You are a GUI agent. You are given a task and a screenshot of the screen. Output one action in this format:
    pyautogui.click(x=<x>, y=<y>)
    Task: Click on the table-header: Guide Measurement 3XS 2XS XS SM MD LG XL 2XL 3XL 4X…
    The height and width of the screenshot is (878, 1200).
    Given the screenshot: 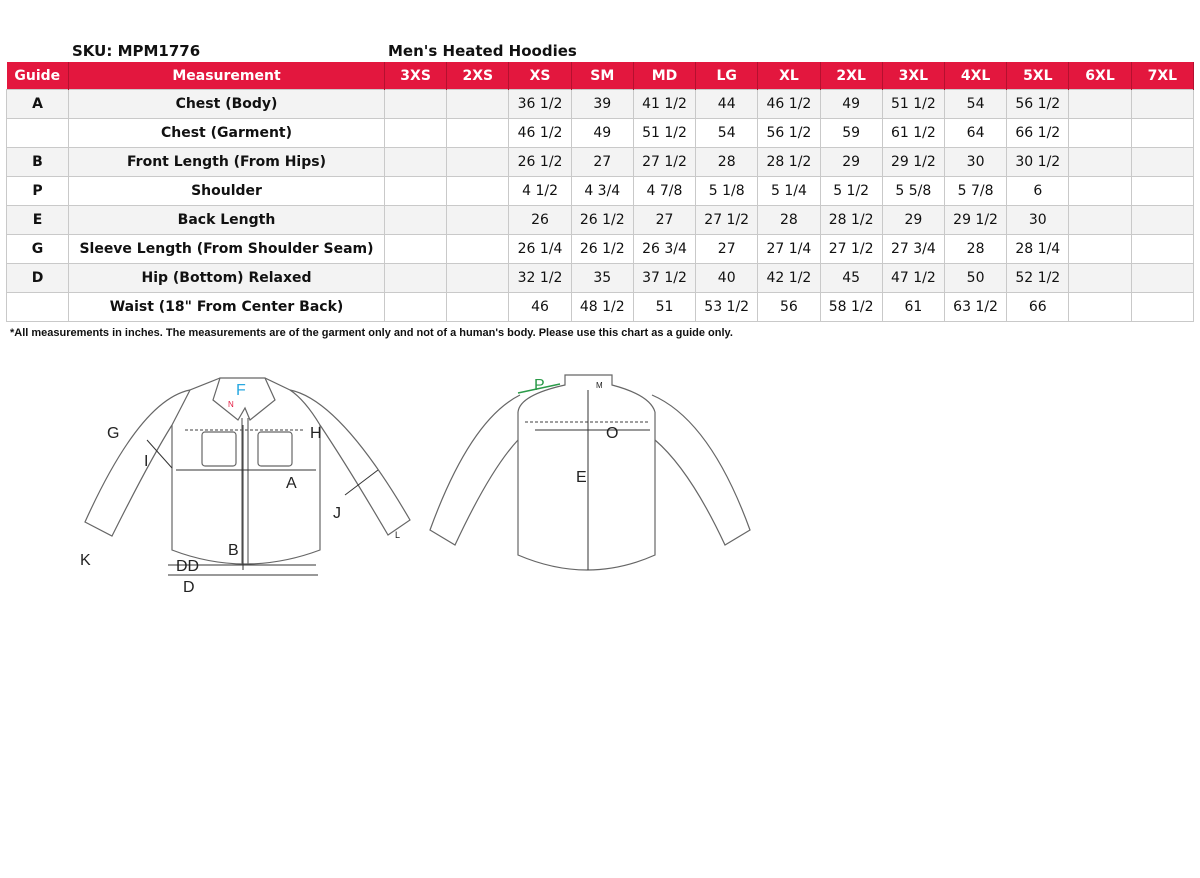 What is the action you would take?
    pyautogui.click(x=600, y=76)
    